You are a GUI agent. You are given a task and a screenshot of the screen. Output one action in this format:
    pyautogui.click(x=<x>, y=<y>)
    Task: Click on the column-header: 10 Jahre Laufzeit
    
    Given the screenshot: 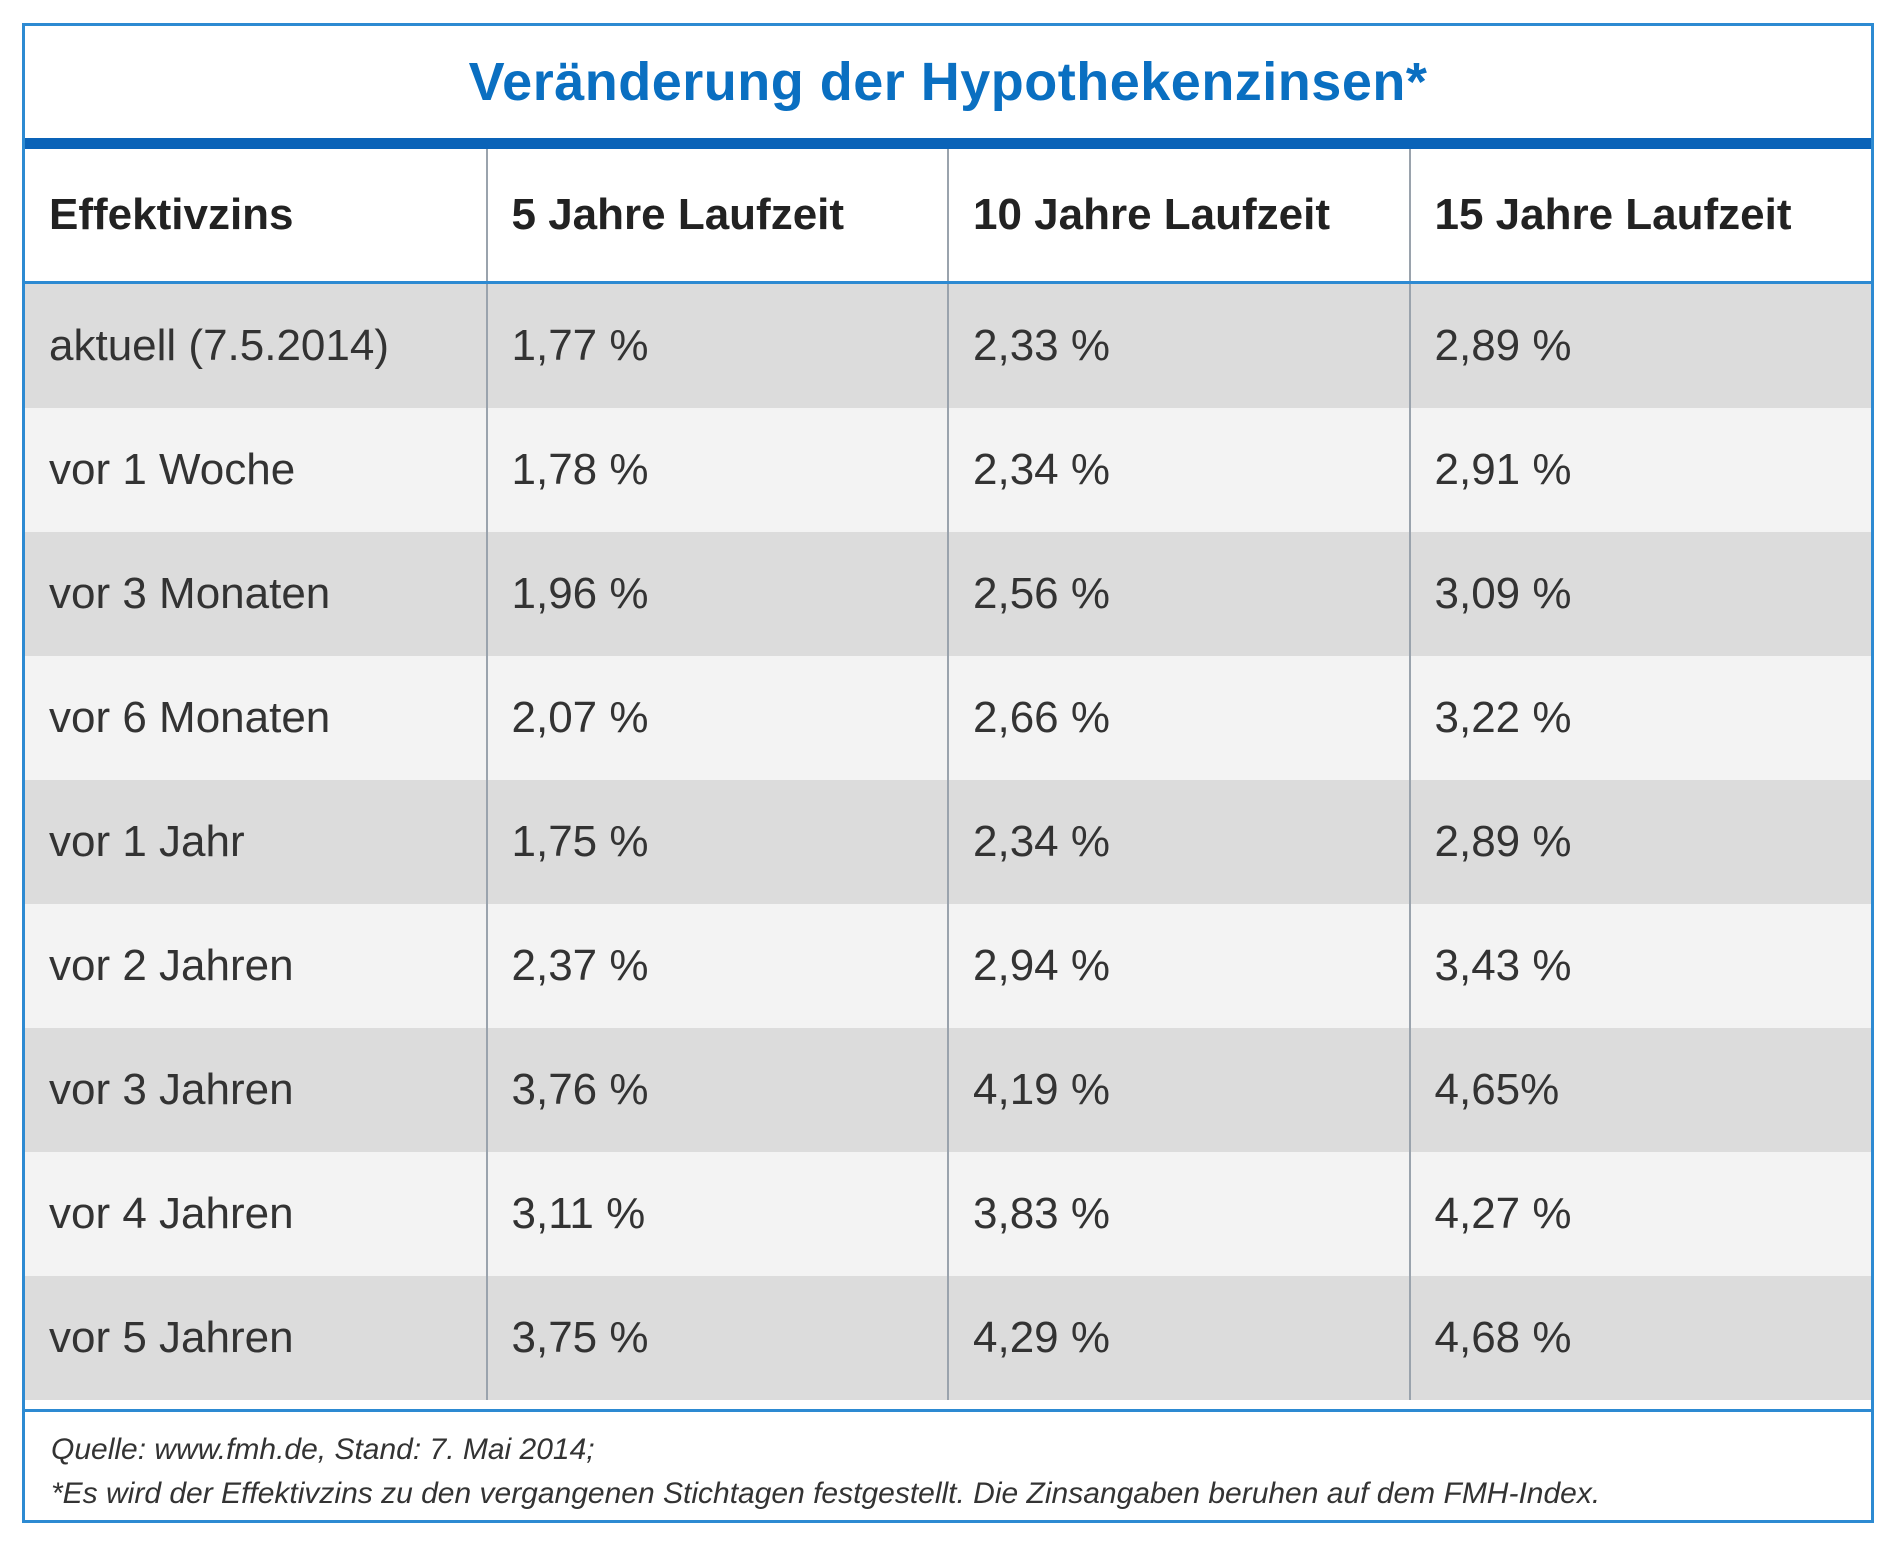 What is the action you would take?
    pyautogui.click(x=1179, y=216)
    